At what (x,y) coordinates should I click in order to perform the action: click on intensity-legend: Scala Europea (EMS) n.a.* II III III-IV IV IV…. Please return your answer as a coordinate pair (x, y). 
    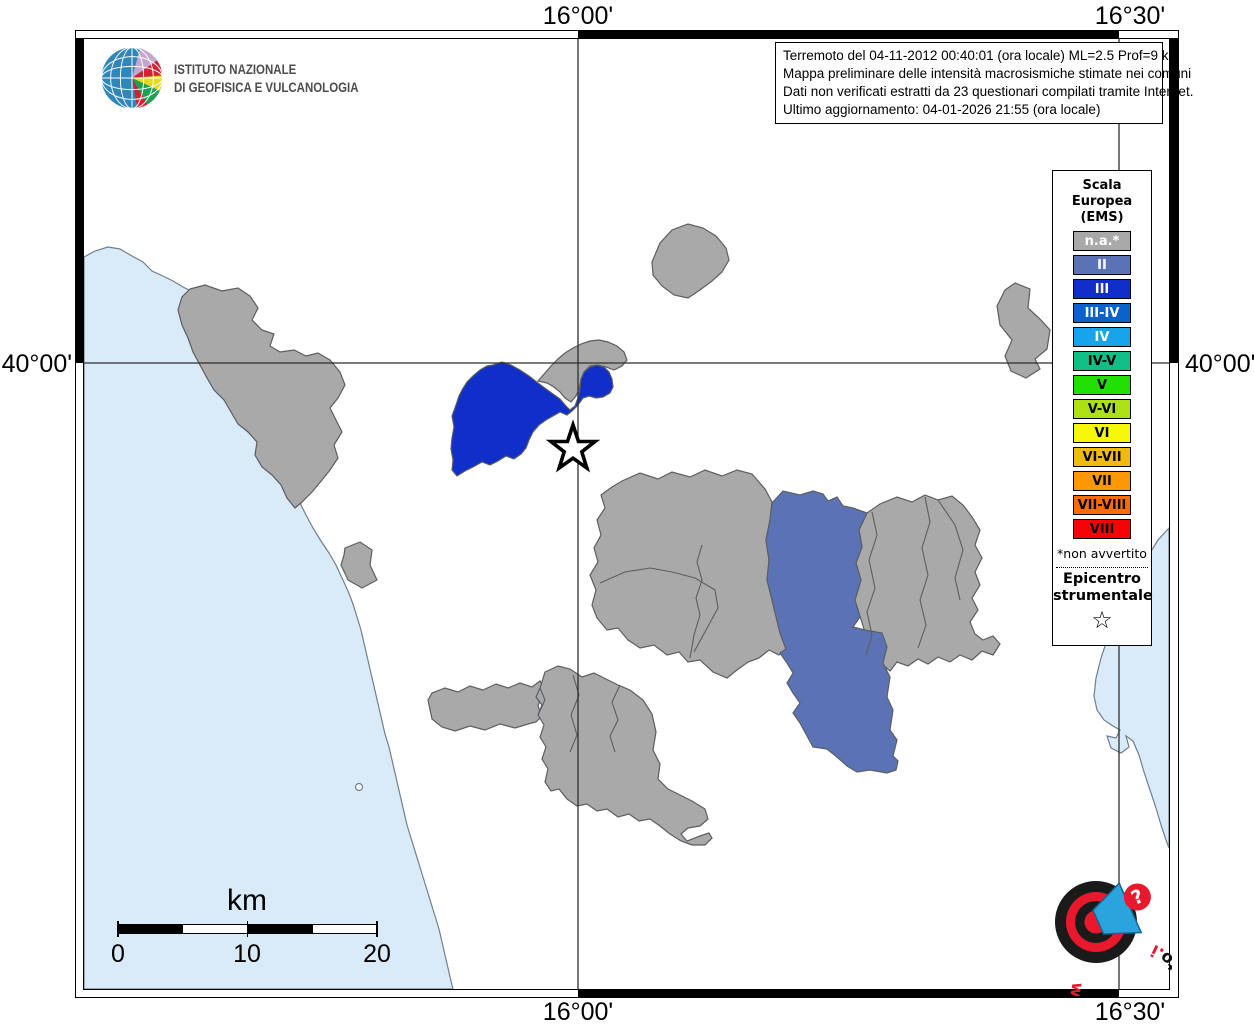
    Looking at the image, I should click on (1102, 408).